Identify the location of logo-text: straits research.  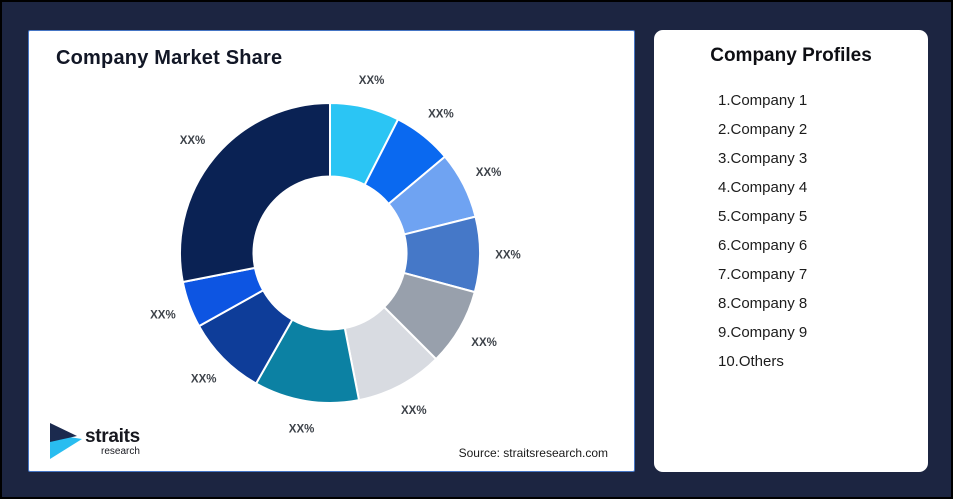
(112, 442).